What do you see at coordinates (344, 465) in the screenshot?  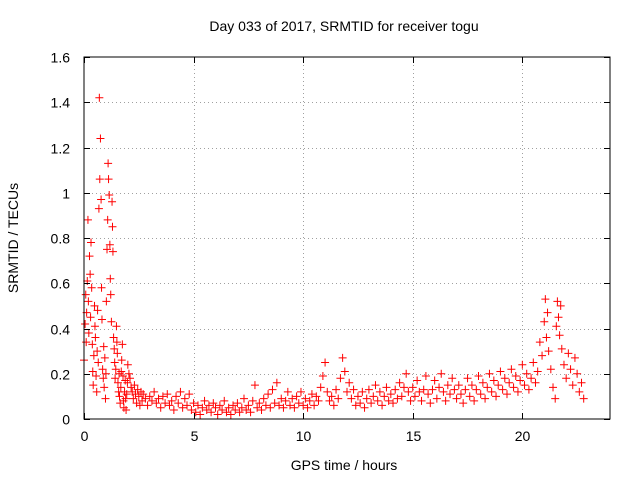 I see `x-axis-title: GPS time / hours` at bounding box center [344, 465].